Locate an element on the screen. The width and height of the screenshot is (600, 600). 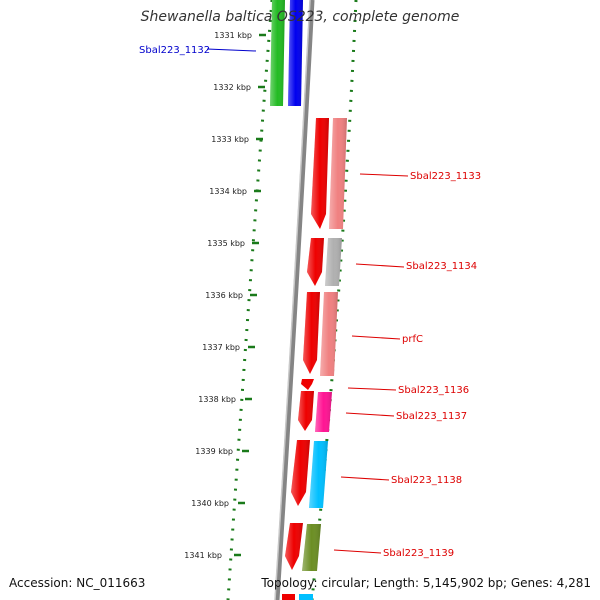
tick-label: 1341 kbp is located at coordinates (203, 555).